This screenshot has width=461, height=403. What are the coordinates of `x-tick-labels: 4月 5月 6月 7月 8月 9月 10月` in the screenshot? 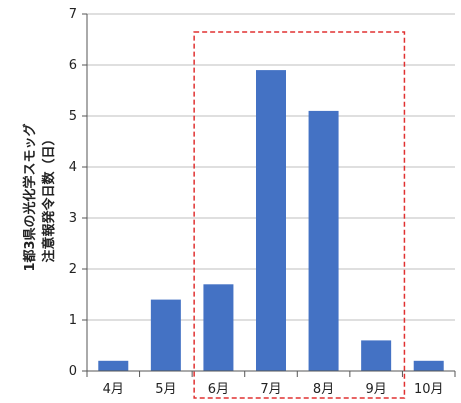 It's located at (273, 389).